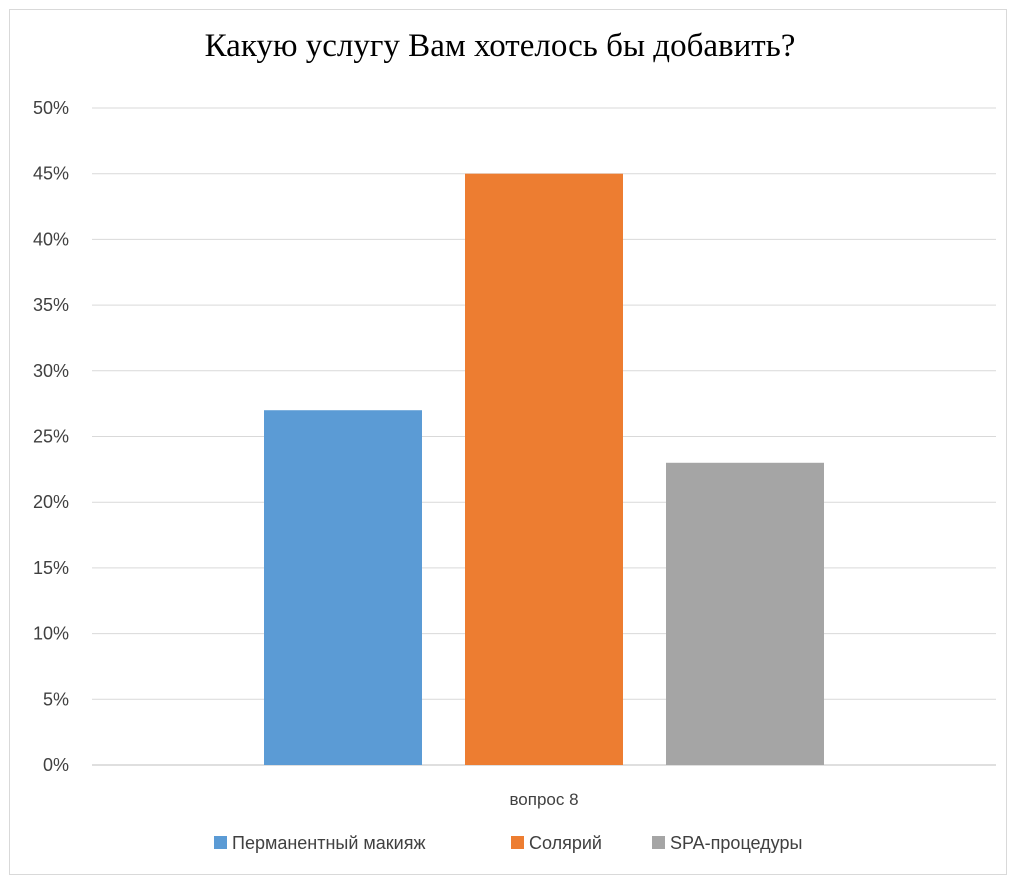  Describe the element at coordinates (543, 799) in the screenshot. I see `x-category-label: вопрос 8` at that location.